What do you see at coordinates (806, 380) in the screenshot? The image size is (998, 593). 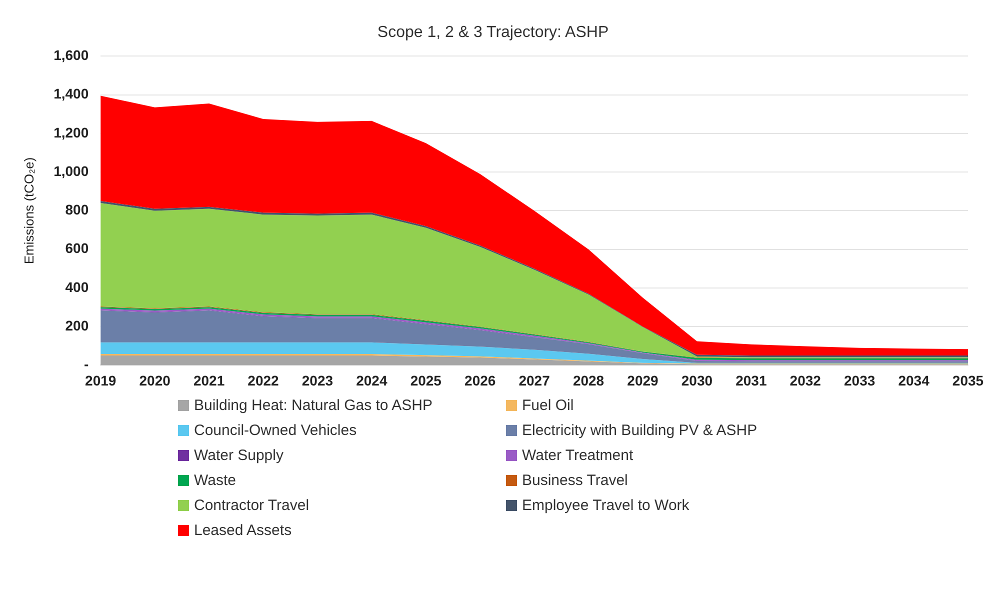 I see `x-tick-label: 2032` at bounding box center [806, 380].